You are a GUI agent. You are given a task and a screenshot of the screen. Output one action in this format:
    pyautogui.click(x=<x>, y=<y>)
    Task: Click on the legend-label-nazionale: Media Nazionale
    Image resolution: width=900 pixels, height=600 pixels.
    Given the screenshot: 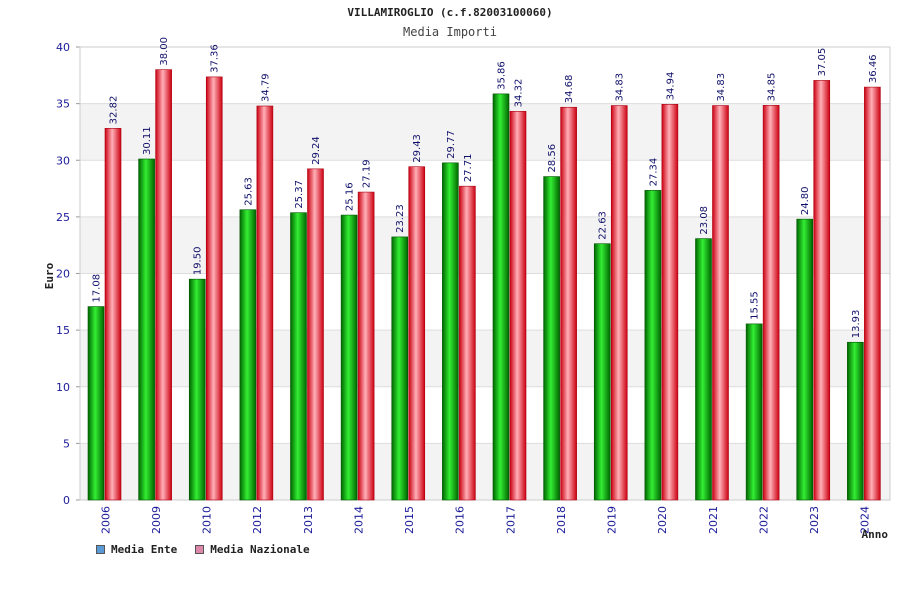 What is the action you would take?
    pyautogui.click(x=260, y=549)
    